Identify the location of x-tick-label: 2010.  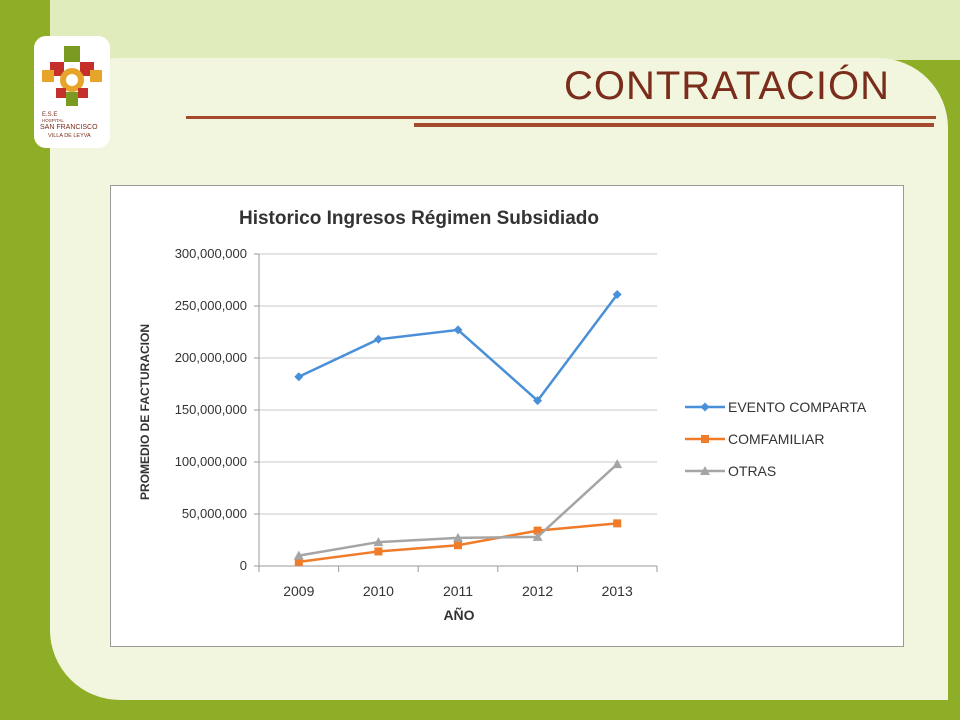
(378, 591).